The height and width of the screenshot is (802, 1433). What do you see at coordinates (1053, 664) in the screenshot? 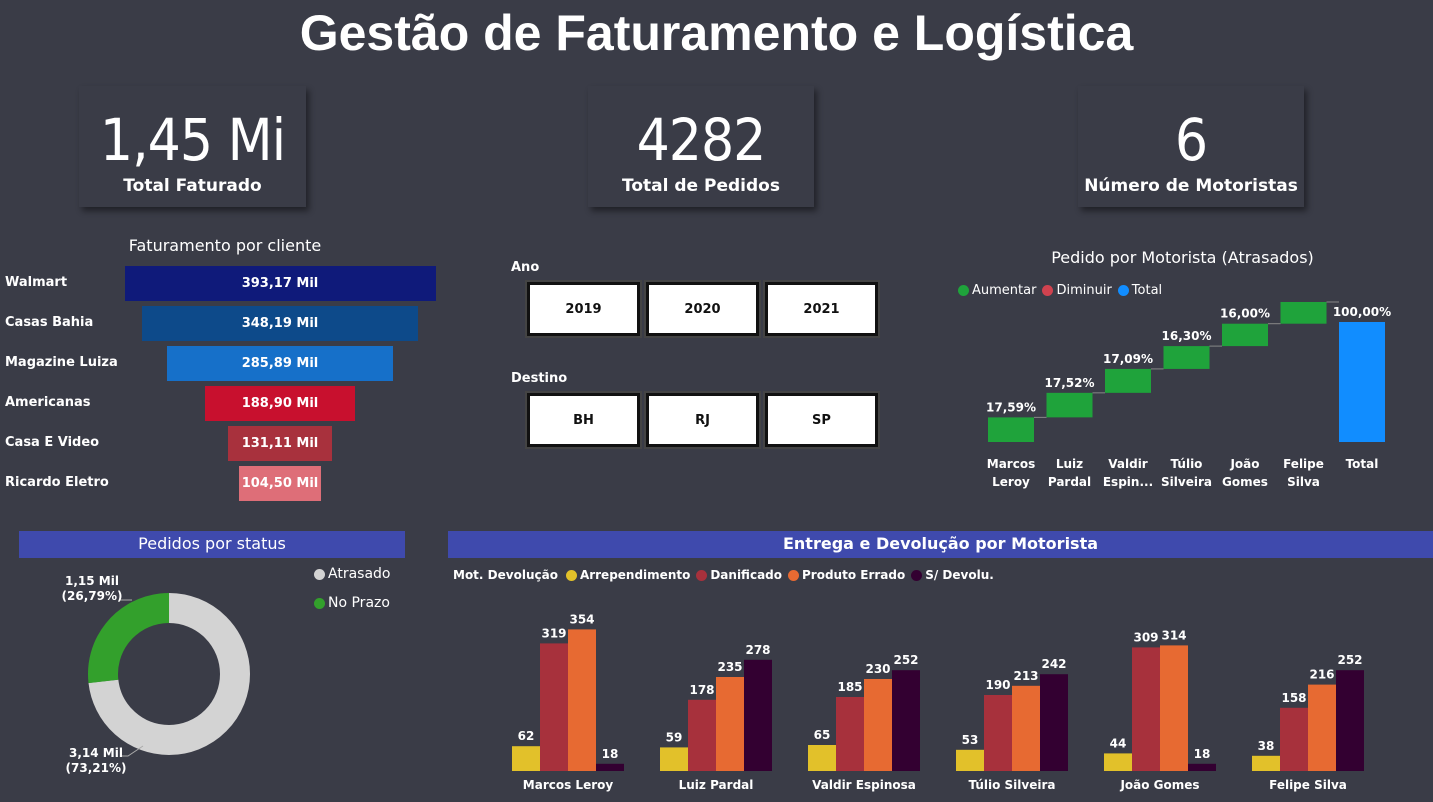
I see `bar-data-label: 242` at bounding box center [1053, 664].